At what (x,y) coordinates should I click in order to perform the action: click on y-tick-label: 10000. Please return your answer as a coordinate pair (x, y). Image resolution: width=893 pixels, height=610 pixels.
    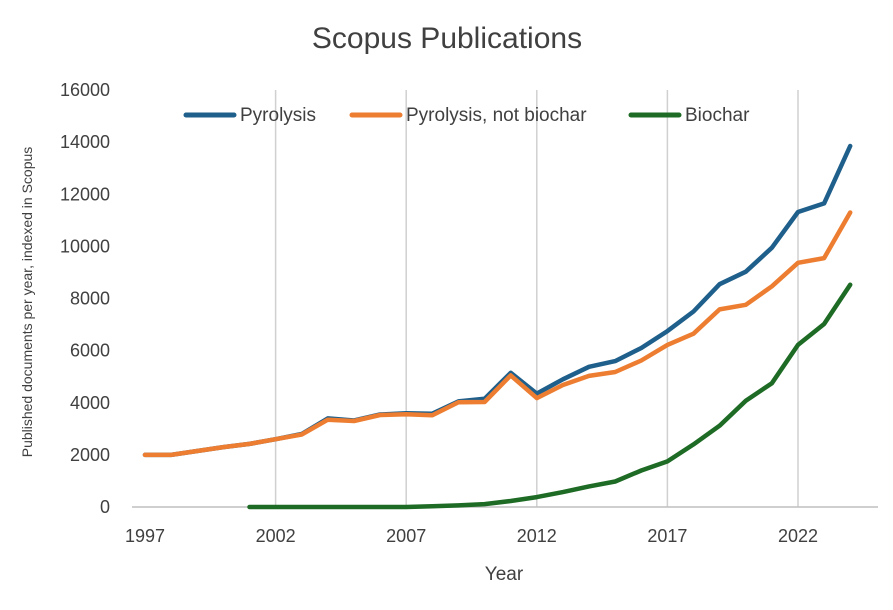
    Looking at the image, I should click on (85, 246).